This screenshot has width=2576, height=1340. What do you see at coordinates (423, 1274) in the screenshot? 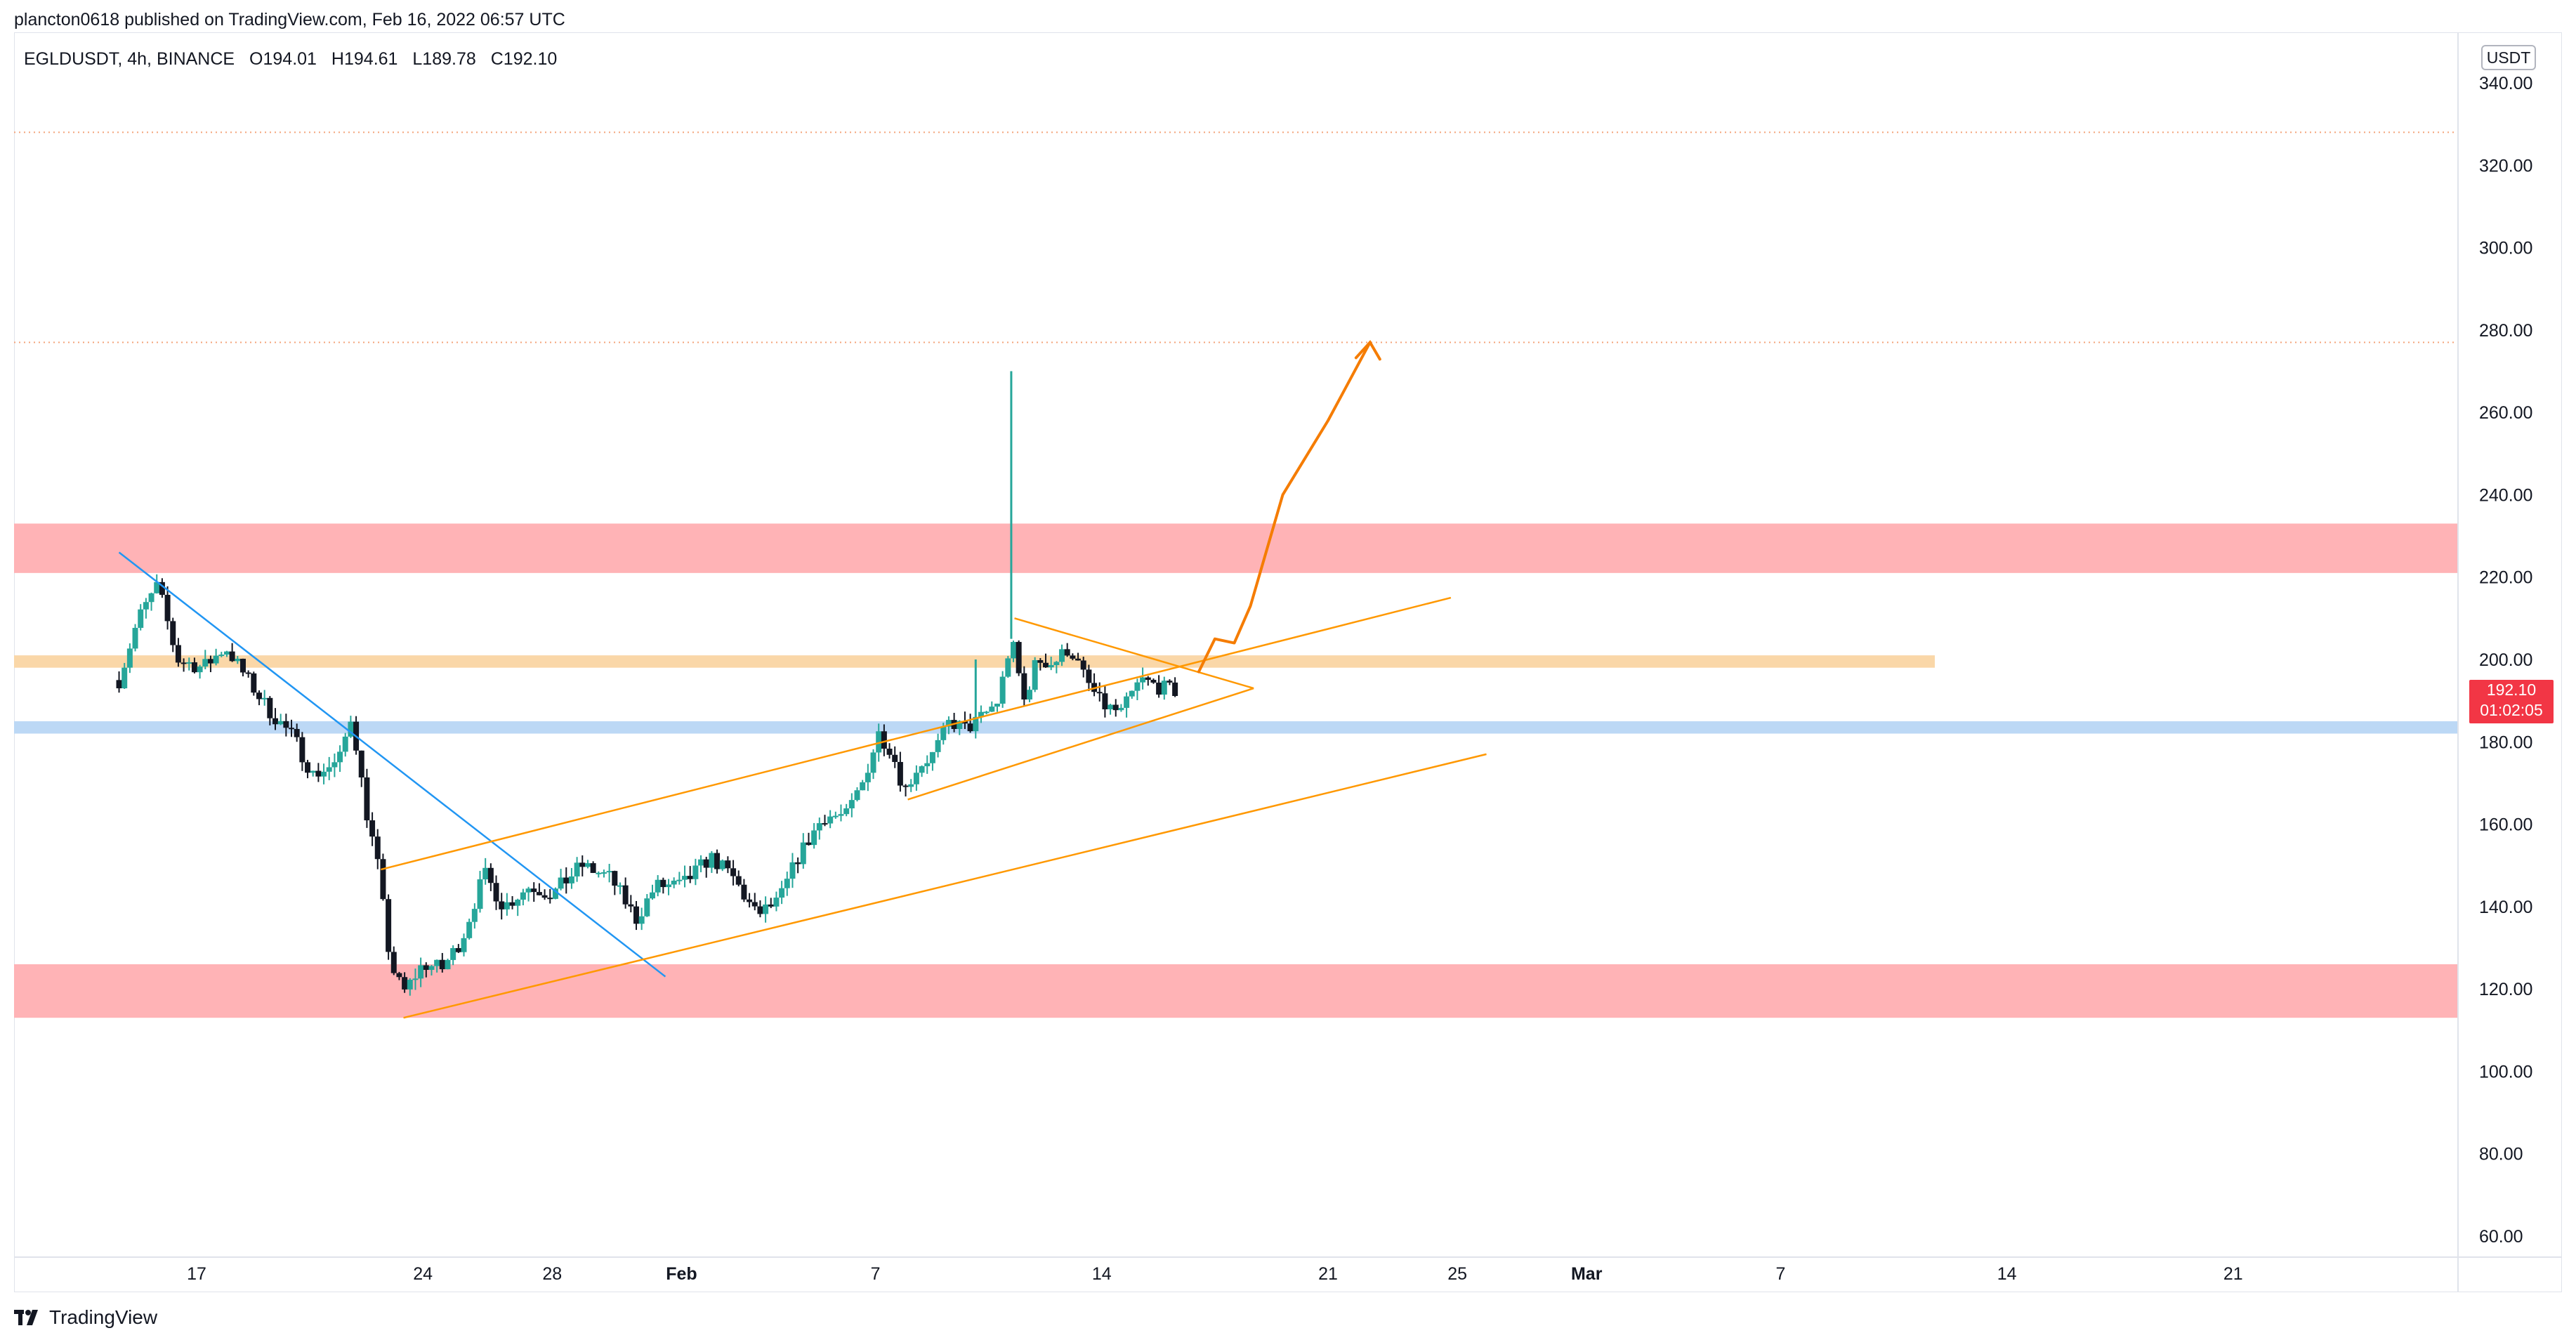
I see `x-tick-label: 24` at bounding box center [423, 1274].